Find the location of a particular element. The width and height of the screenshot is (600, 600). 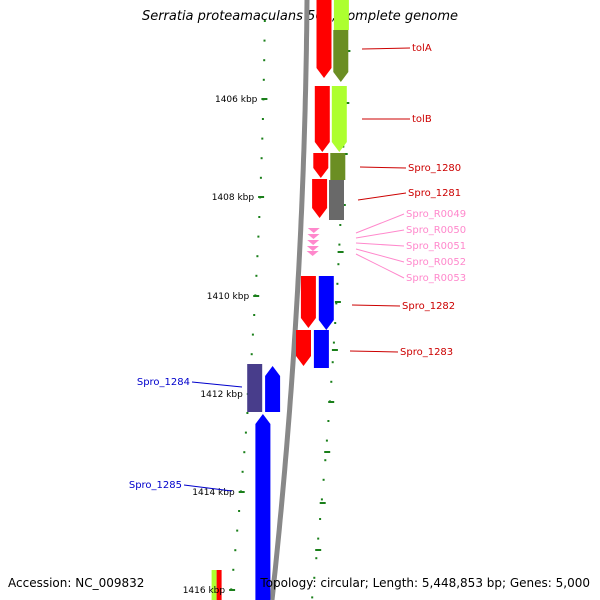

gene-label-tola: tolA is located at coordinates (422, 48).